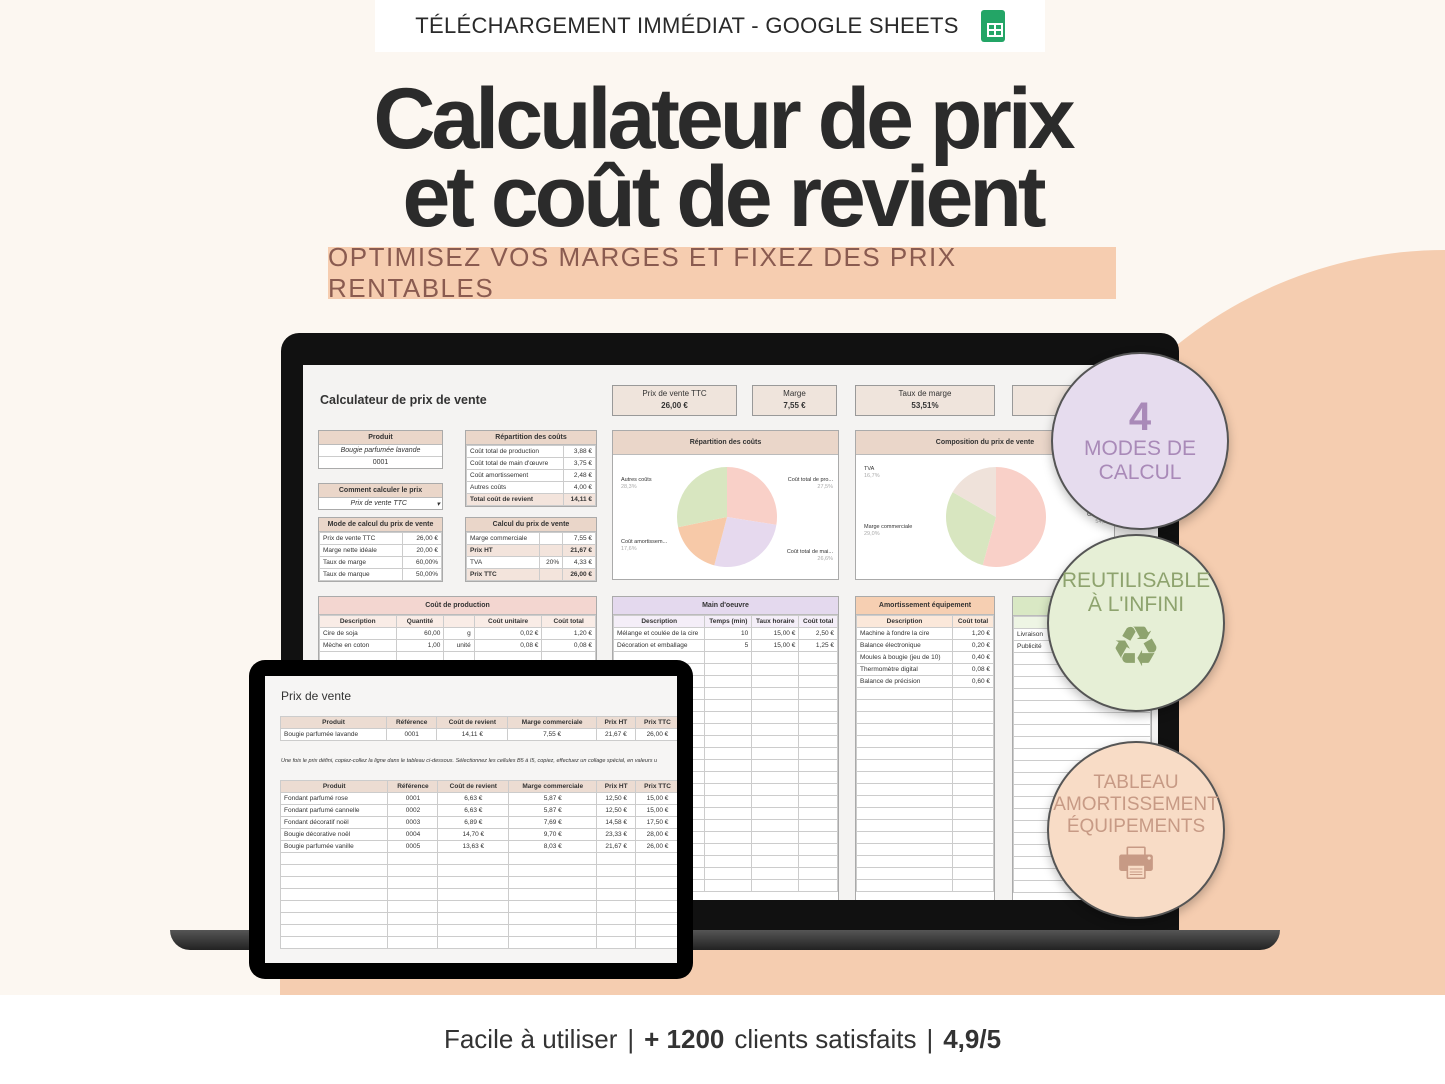  I want to click on table-cell: Fondant parfumé cannelle, so click(334, 810).